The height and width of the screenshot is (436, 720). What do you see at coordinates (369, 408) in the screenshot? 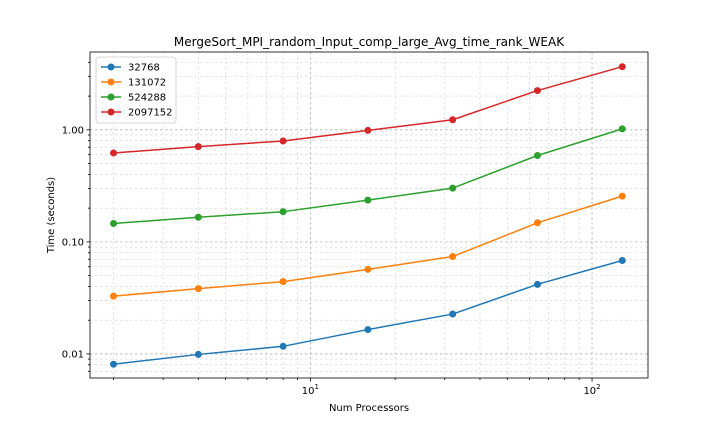
I see `x-axis-label: Num Processors` at bounding box center [369, 408].